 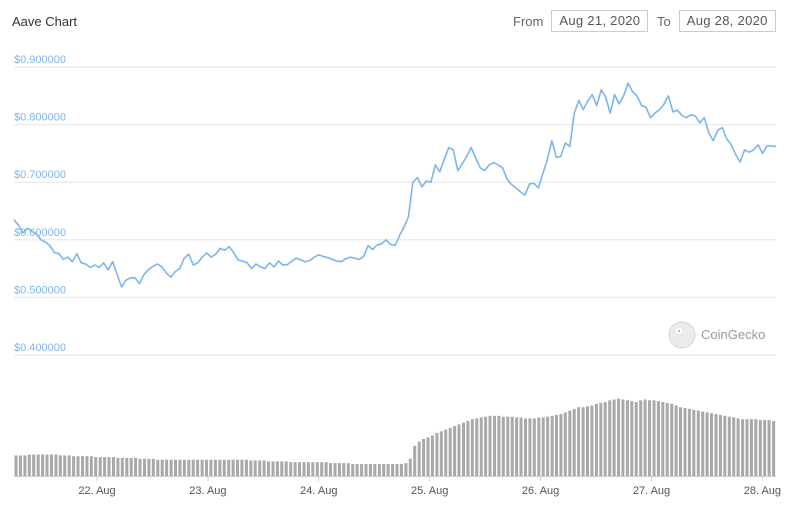 I want to click on x-tick-label: 25. Aug, so click(x=429, y=491).